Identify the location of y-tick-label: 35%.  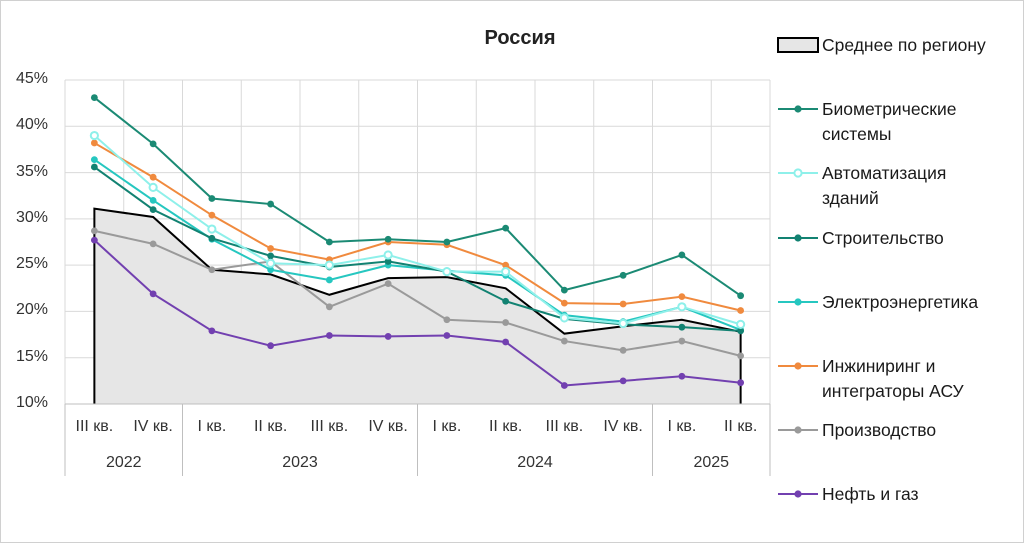
(31, 171).